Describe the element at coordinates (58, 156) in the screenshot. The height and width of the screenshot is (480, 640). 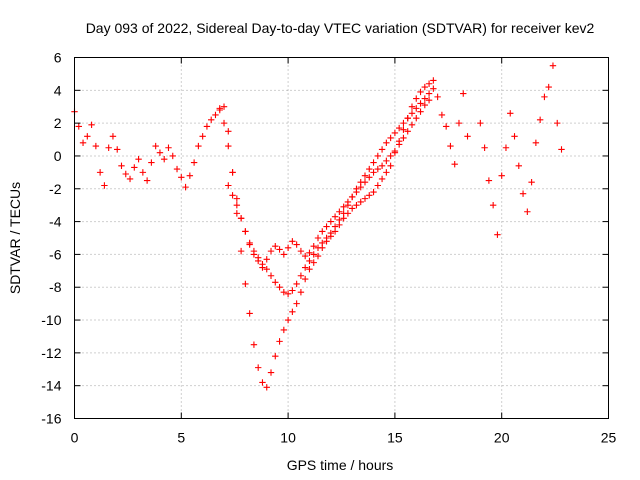
I see `y-tick-label: 0` at that location.